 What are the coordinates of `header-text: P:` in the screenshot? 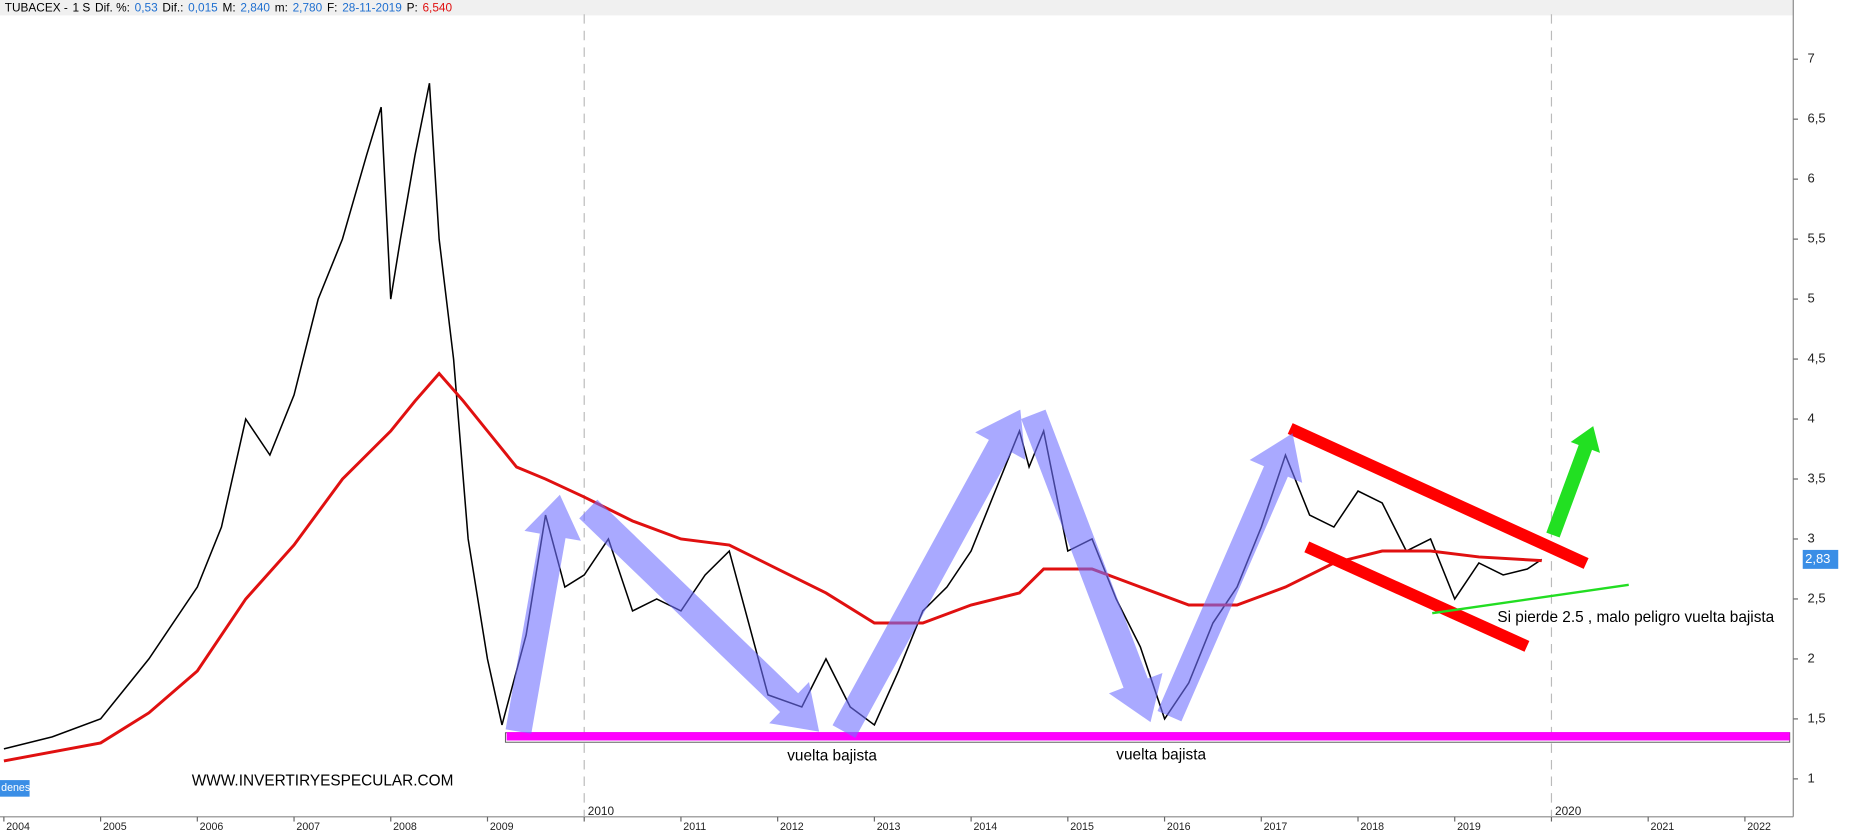 It's located at (412, 7).